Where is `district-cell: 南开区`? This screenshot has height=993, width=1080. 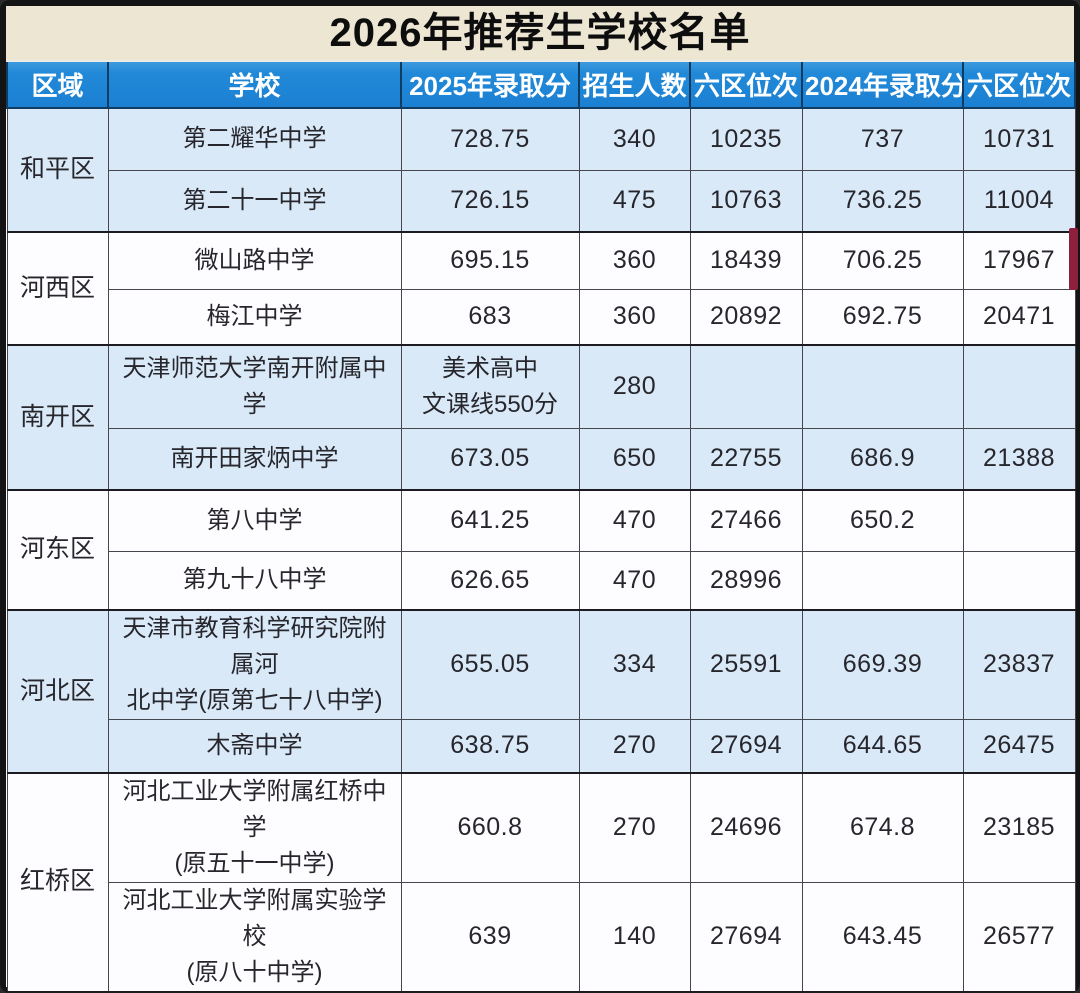 district-cell: 南开区 is located at coordinates (57, 417).